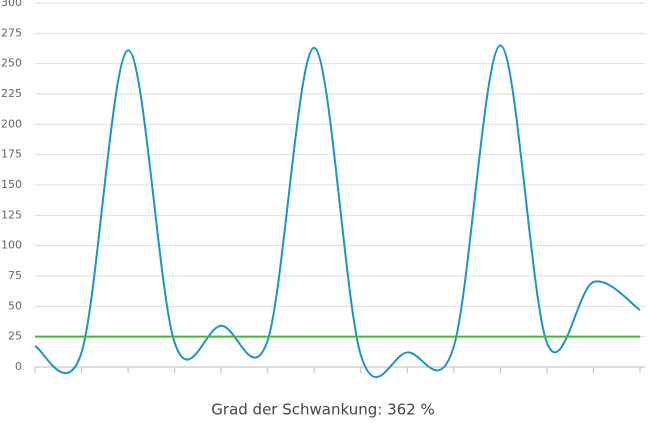 This screenshot has width=650, height=433. I want to click on y-tick-label: 0, so click(18, 366).